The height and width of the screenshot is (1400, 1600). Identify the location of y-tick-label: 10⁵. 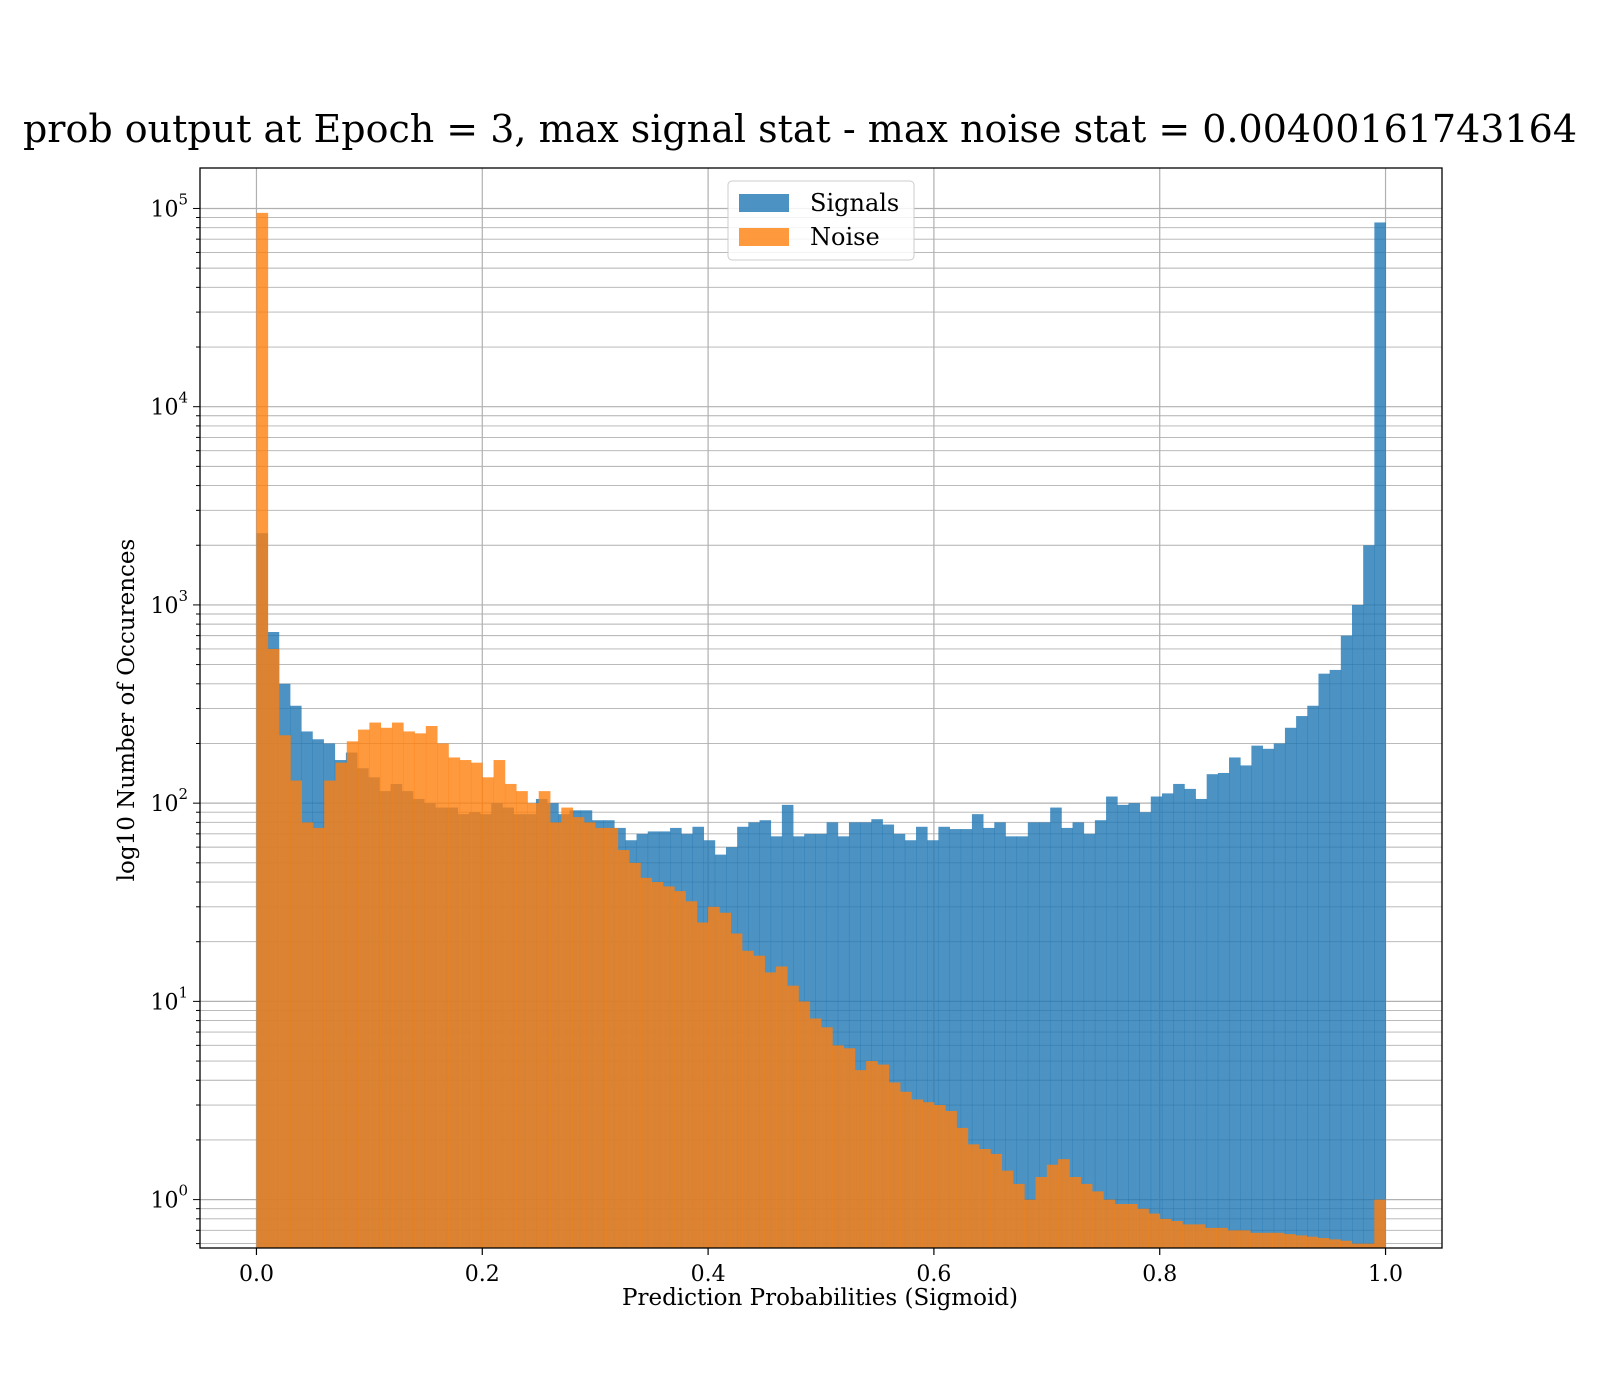
(169, 206).